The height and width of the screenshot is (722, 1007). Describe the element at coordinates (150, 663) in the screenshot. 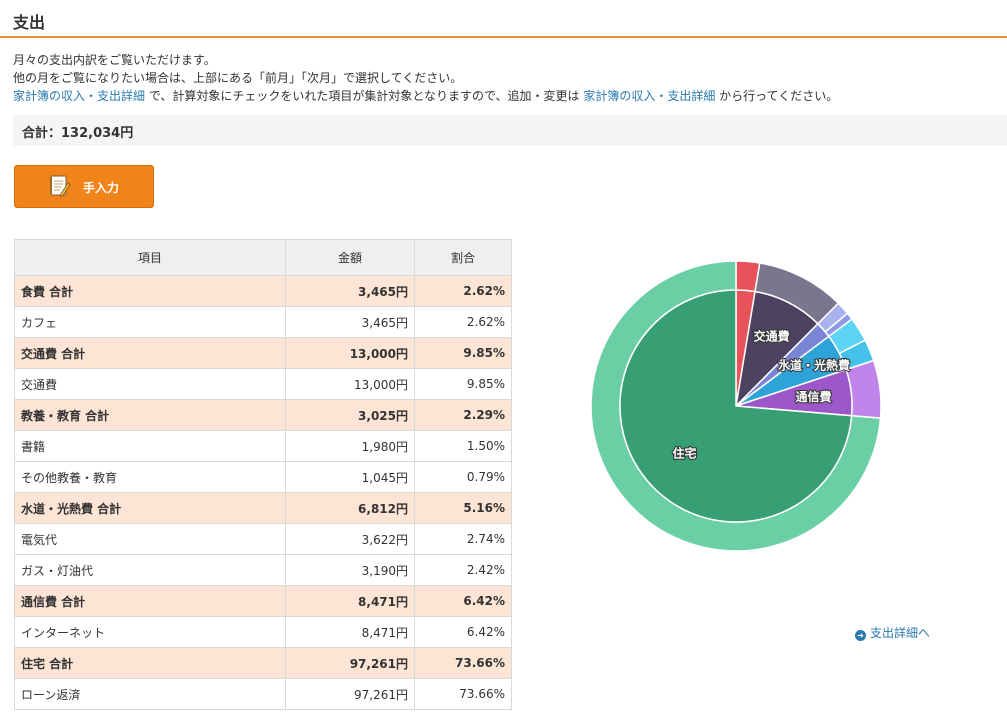

I see `cell-name: 住宅 合計` at that location.